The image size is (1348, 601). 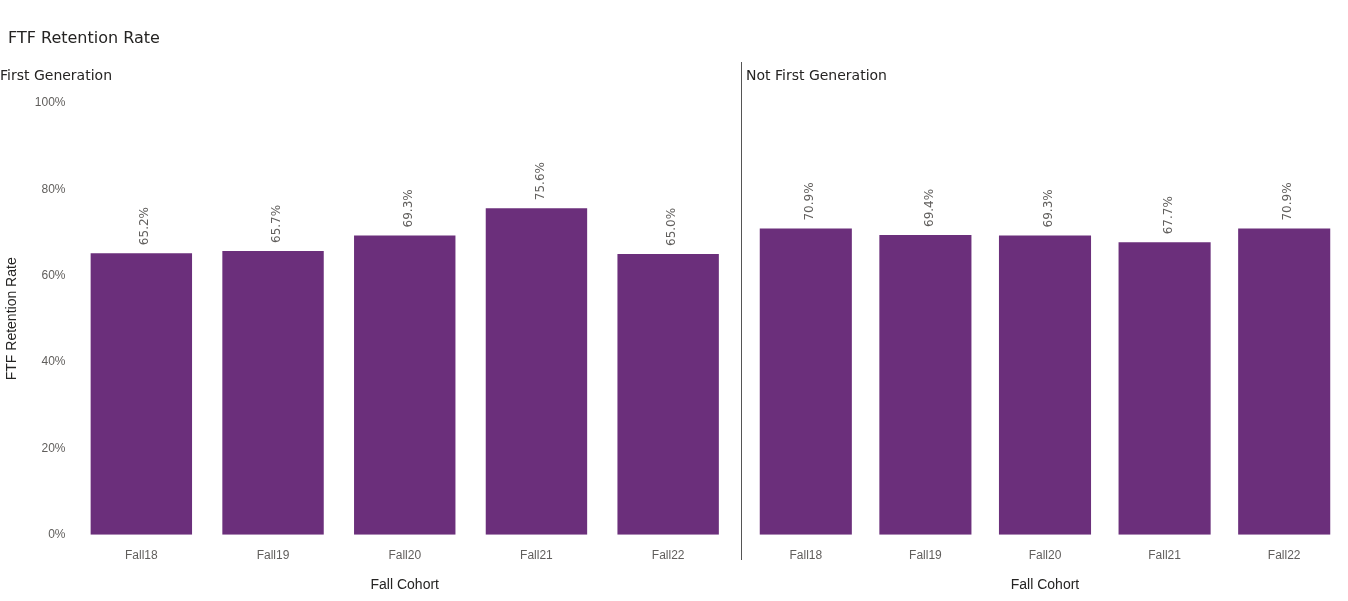 I want to click on y-tick-label: 40%, so click(x=53, y=361).